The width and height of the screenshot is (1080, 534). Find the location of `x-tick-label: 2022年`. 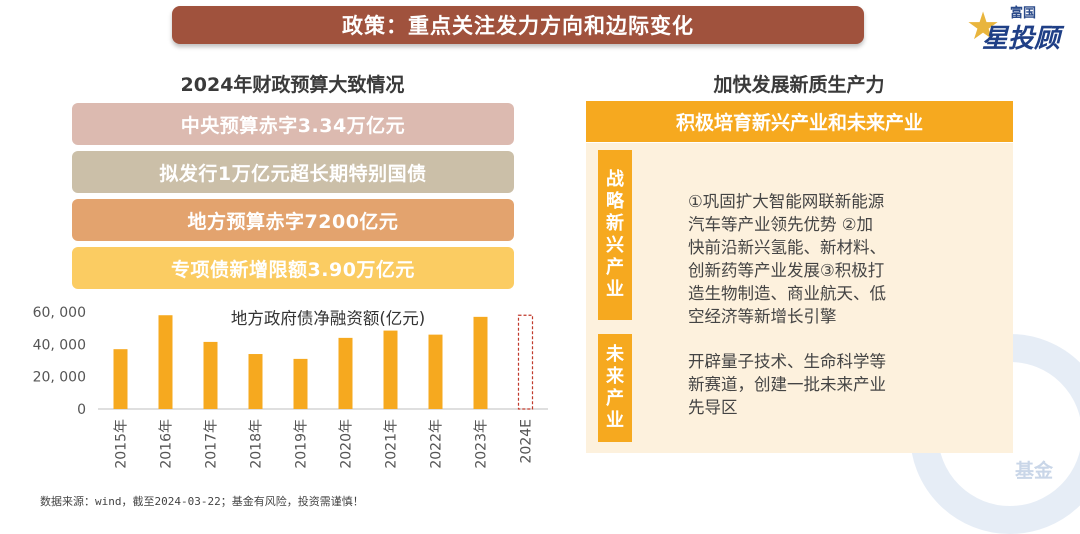

x-tick-label: 2022年 is located at coordinates (437, 444).